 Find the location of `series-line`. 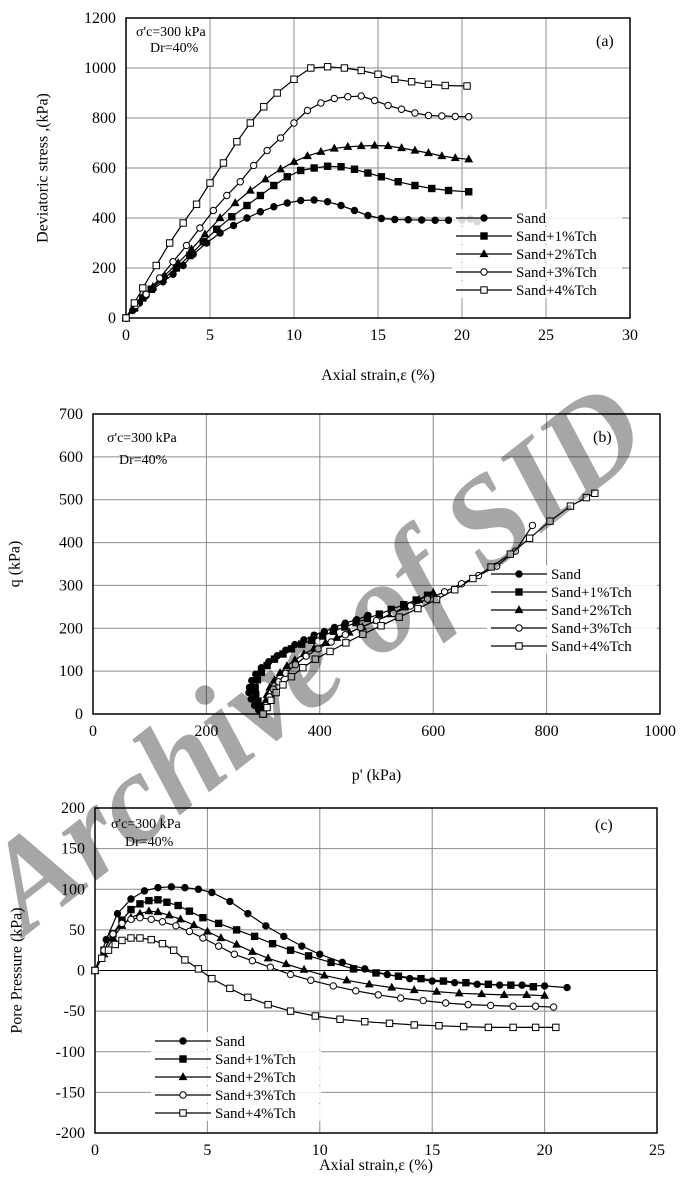

series-line is located at coordinates (314, 943).